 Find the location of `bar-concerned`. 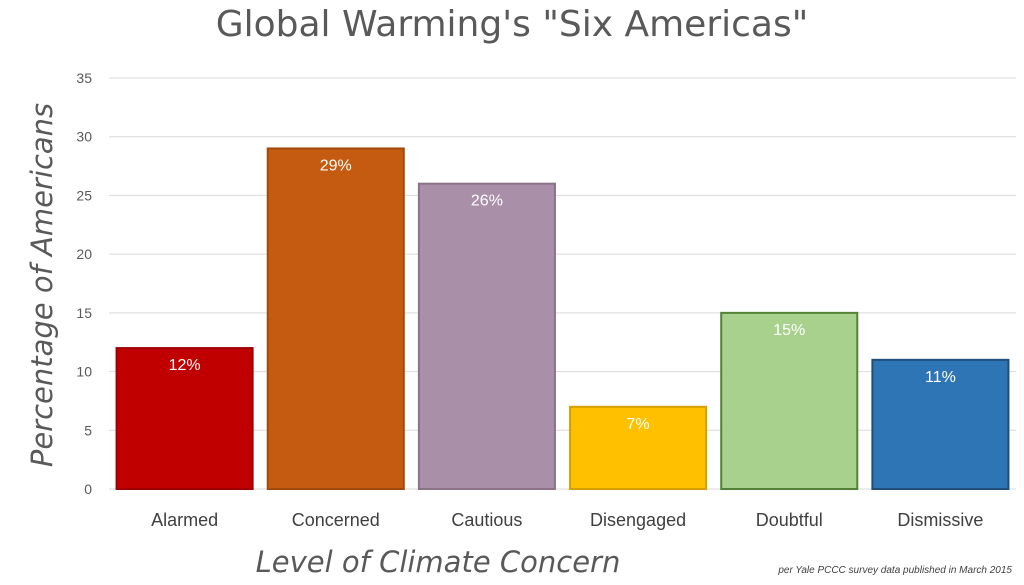

bar-concerned is located at coordinates (335, 318).